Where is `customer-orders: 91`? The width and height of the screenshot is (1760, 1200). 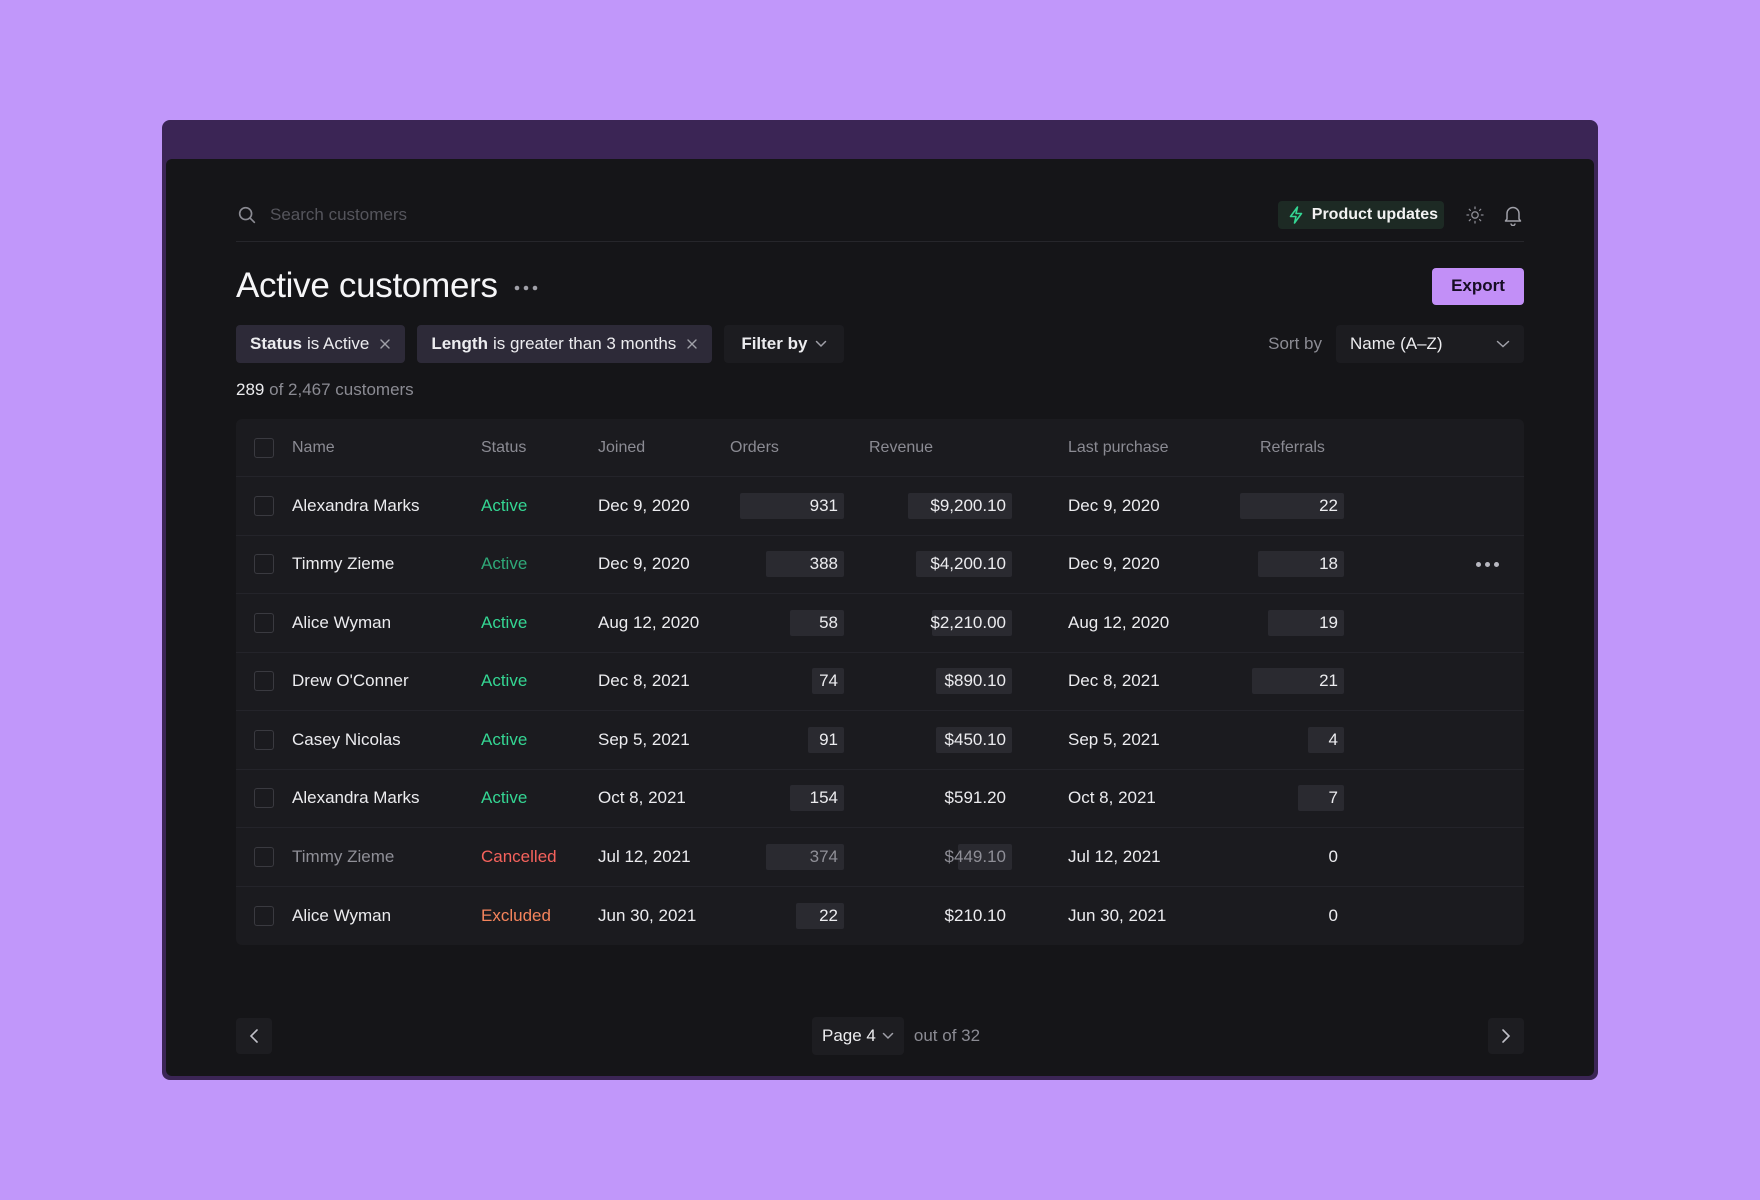 customer-orders: 91 is located at coordinates (826, 740).